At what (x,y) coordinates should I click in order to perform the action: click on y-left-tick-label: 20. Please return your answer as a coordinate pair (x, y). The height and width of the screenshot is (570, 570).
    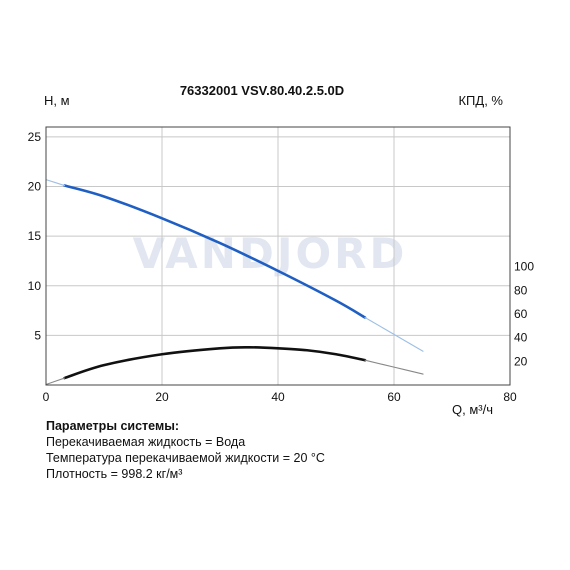
    Looking at the image, I should click on (35, 187).